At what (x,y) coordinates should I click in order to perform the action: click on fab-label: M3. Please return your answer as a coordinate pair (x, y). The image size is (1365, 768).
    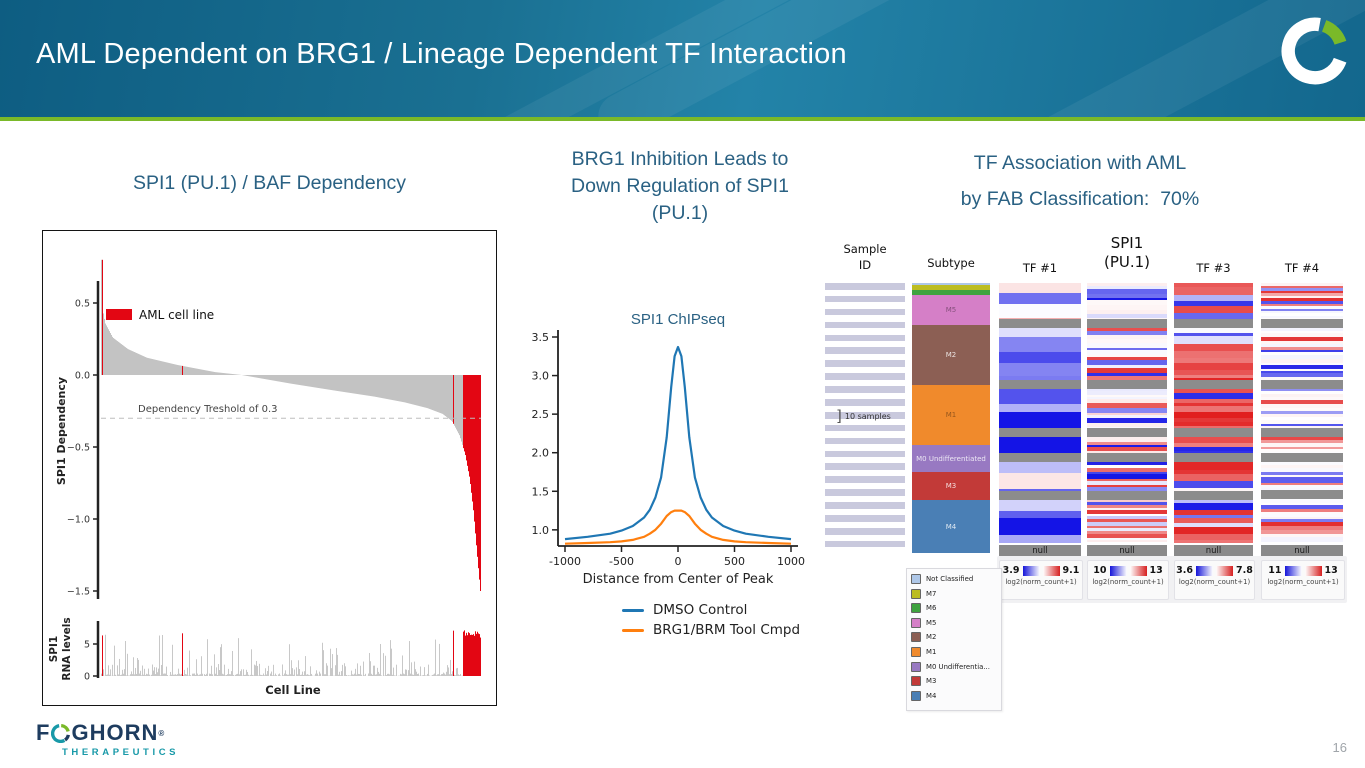
    Looking at the image, I should click on (931, 681).